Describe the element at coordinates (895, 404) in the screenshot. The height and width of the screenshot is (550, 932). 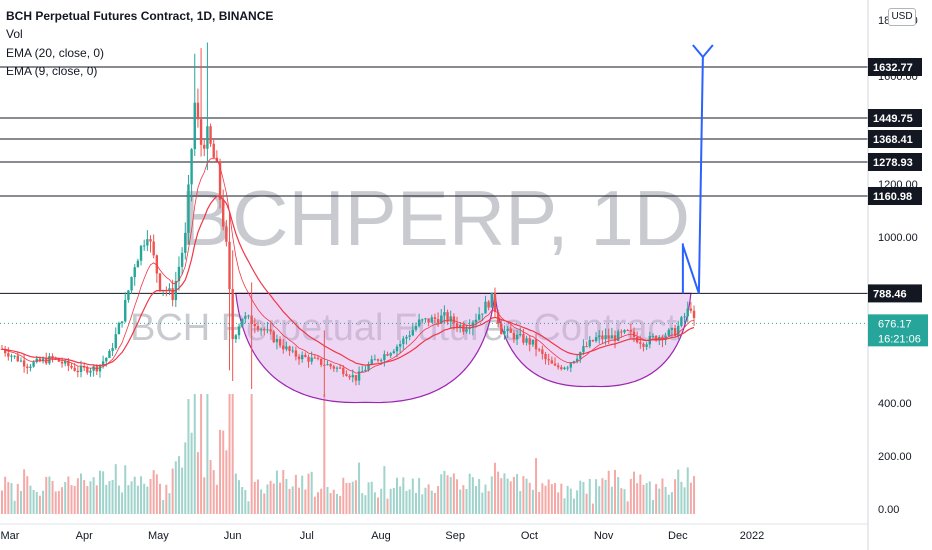
I see `y-tick-label: 400.00` at that location.